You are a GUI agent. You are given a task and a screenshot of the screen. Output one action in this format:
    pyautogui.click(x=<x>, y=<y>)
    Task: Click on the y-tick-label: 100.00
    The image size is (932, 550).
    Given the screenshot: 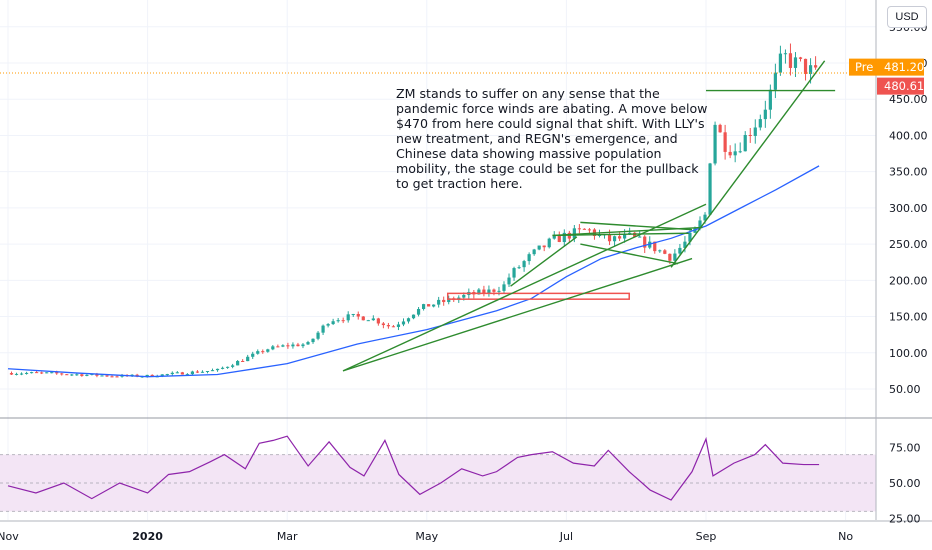 What is the action you would take?
    pyautogui.click(x=908, y=353)
    